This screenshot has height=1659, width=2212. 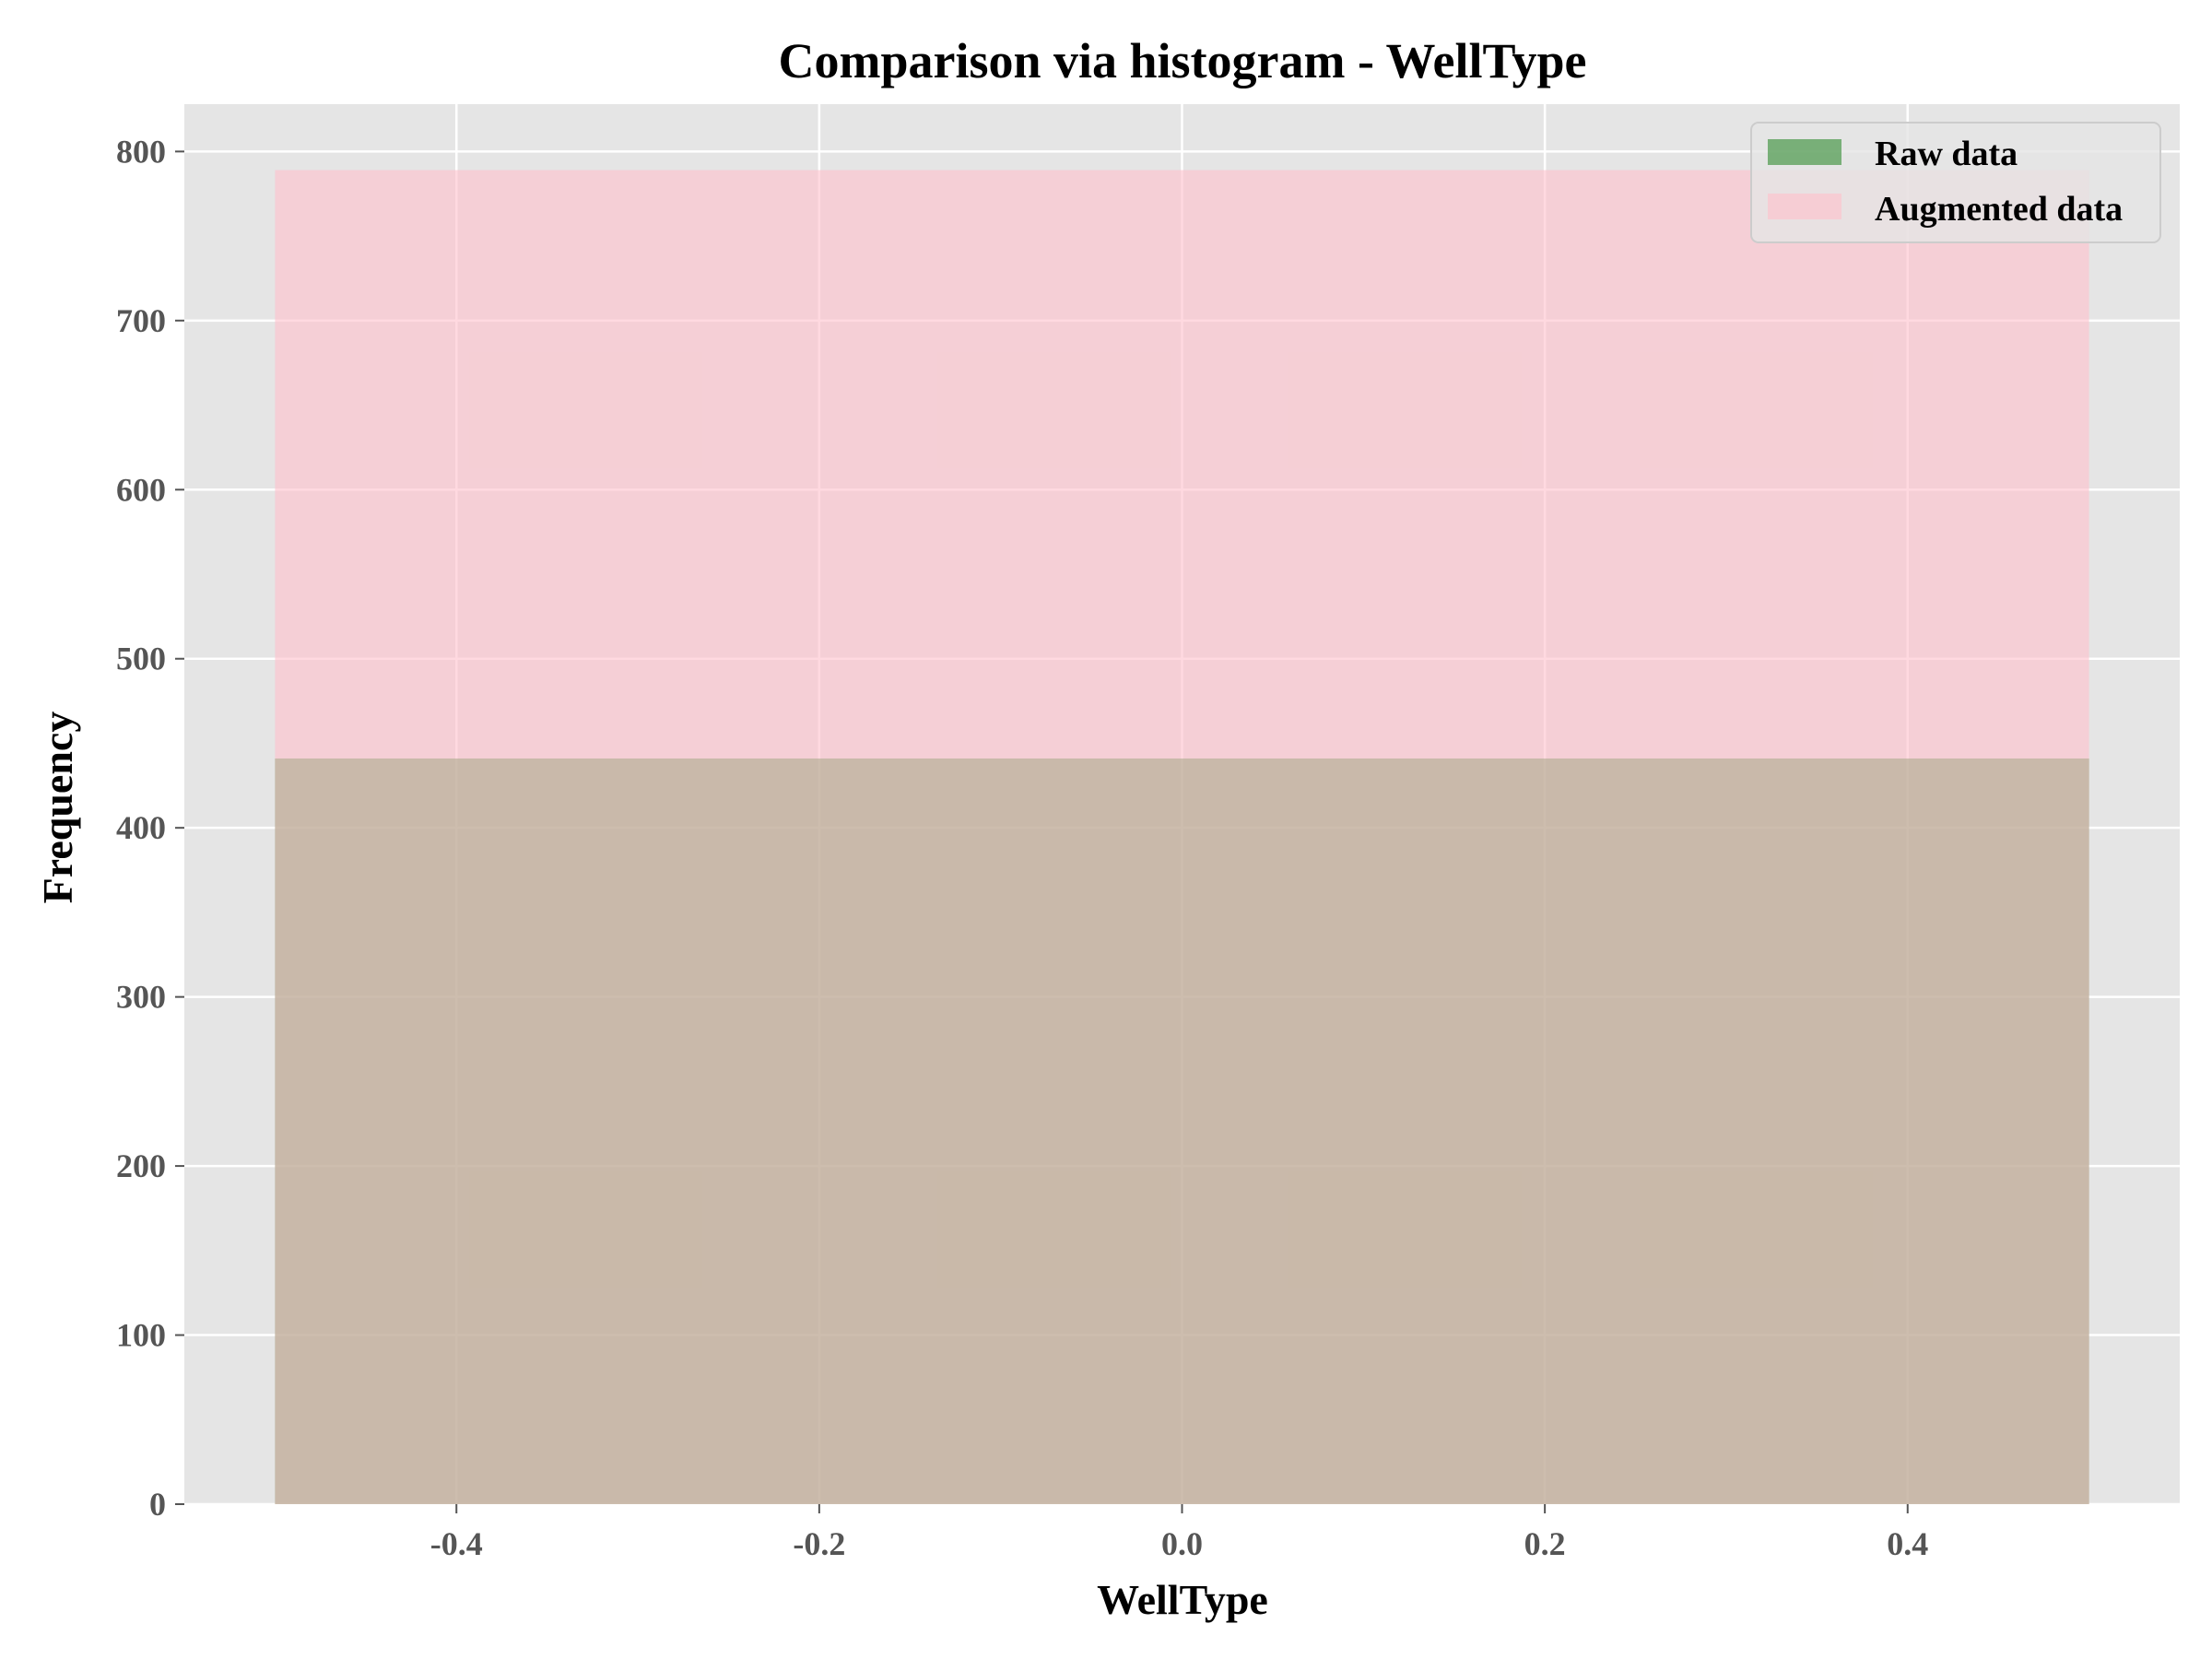 What do you see at coordinates (141, 1335) in the screenshot?
I see `y-tick-label: 100` at bounding box center [141, 1335].